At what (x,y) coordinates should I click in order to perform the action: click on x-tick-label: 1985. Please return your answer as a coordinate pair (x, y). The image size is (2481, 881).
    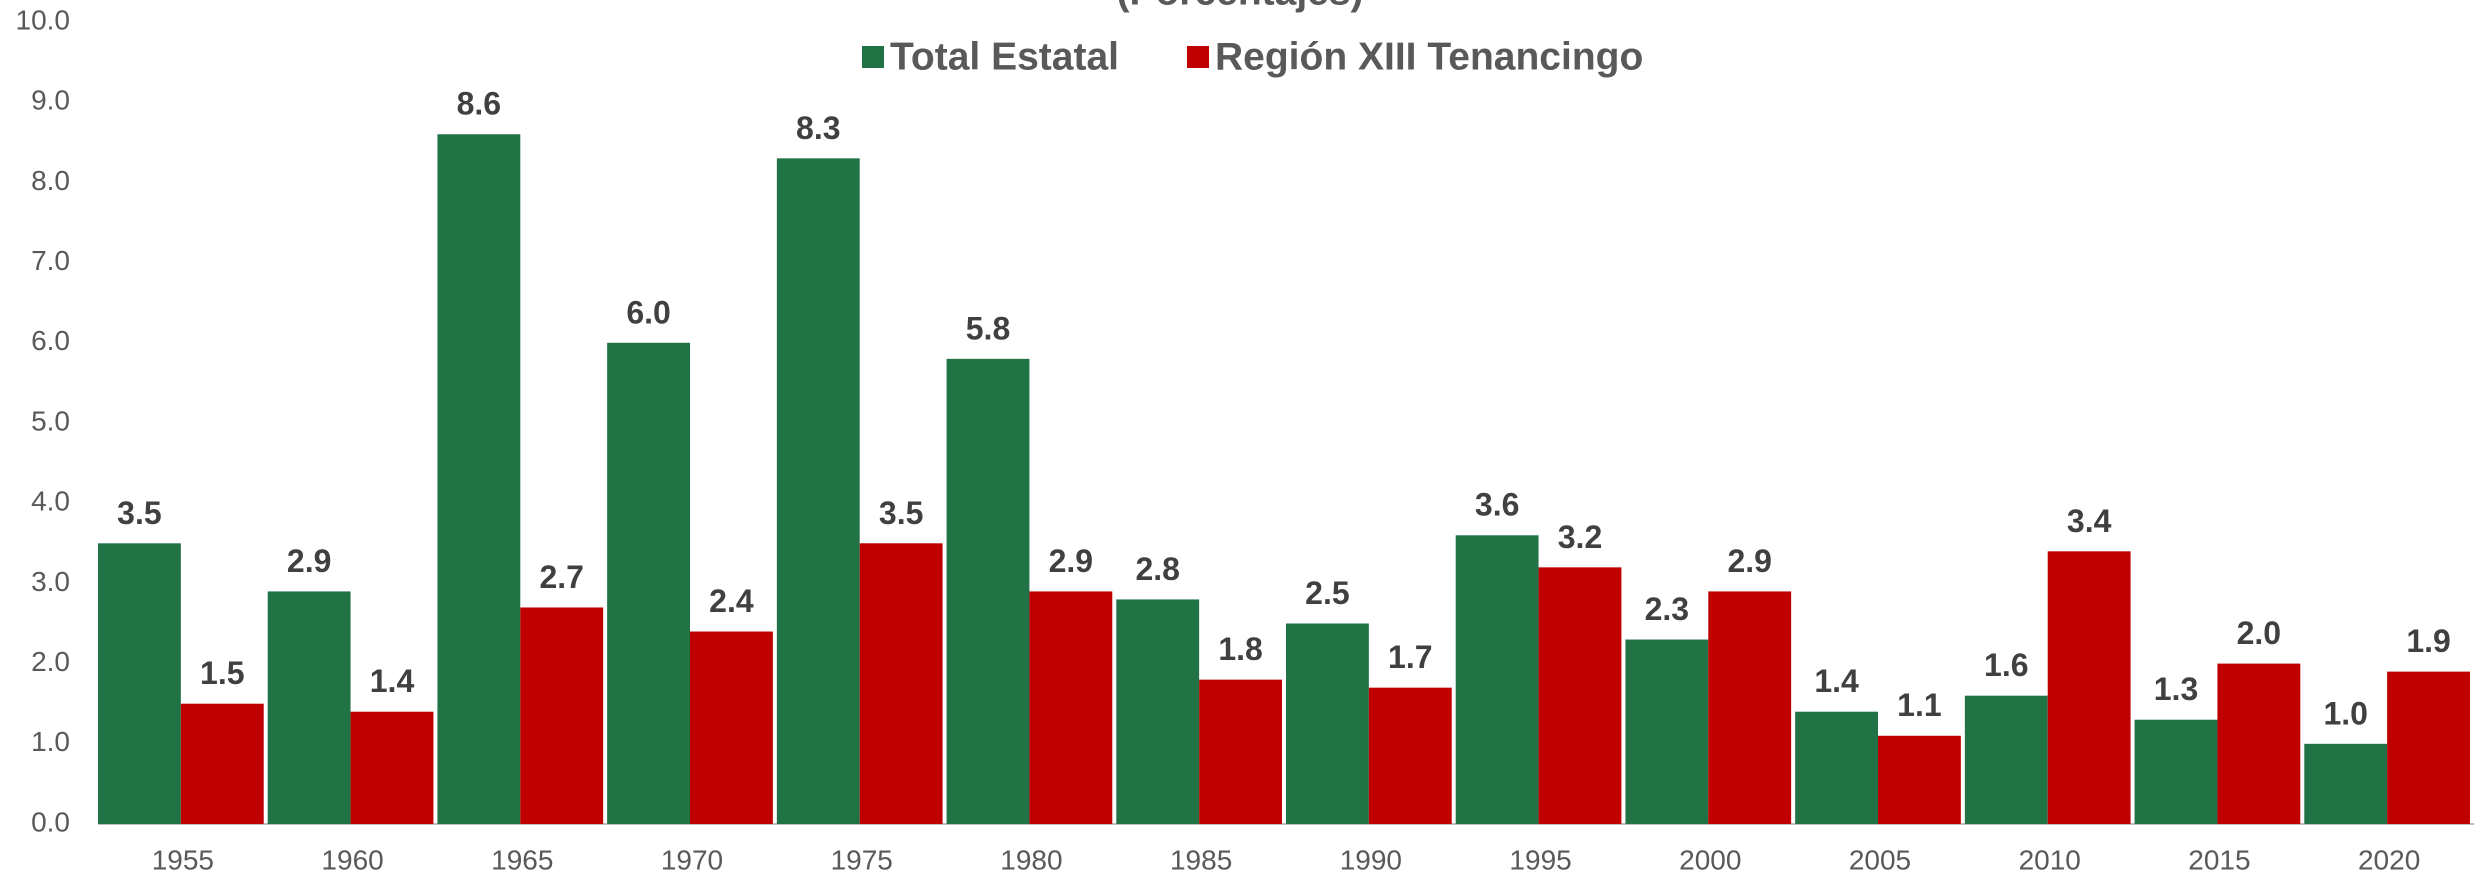
    Looking at the image, I should click on (1201, 859).